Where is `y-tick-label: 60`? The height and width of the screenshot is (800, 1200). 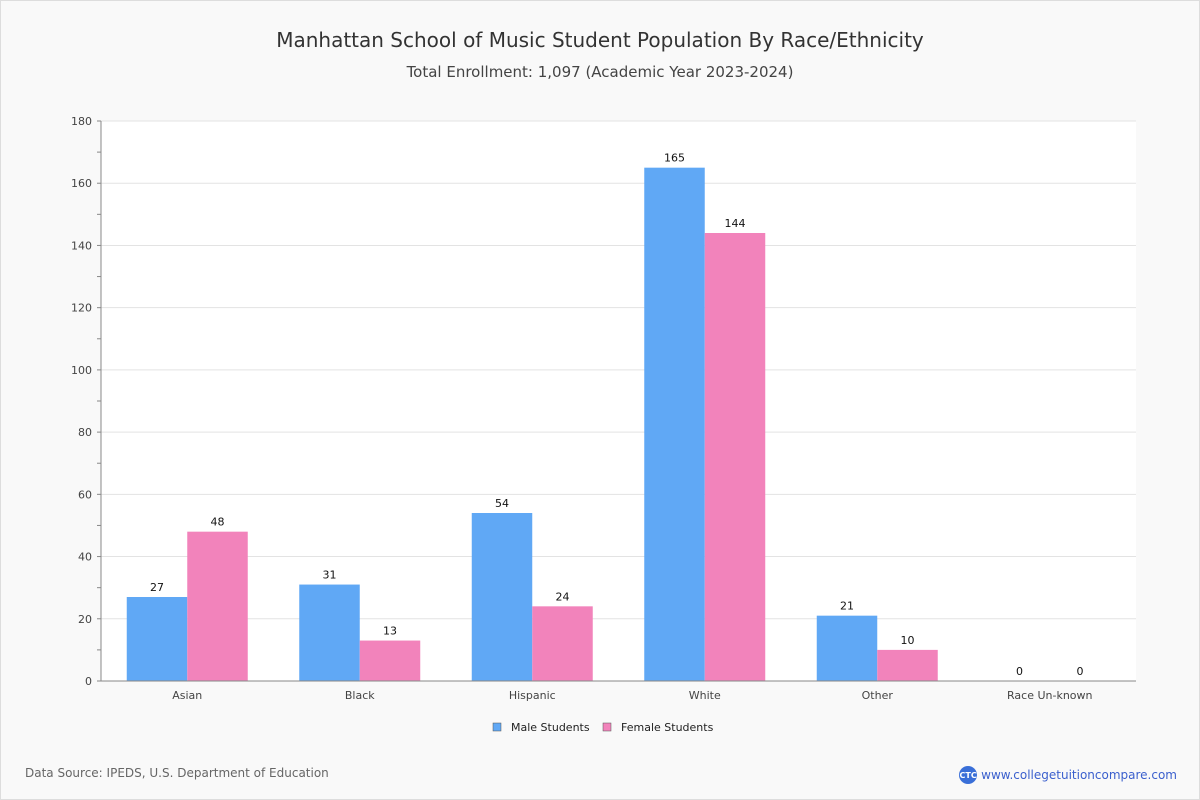 y-tick-label: 60 is located at coordinates (85, 494).